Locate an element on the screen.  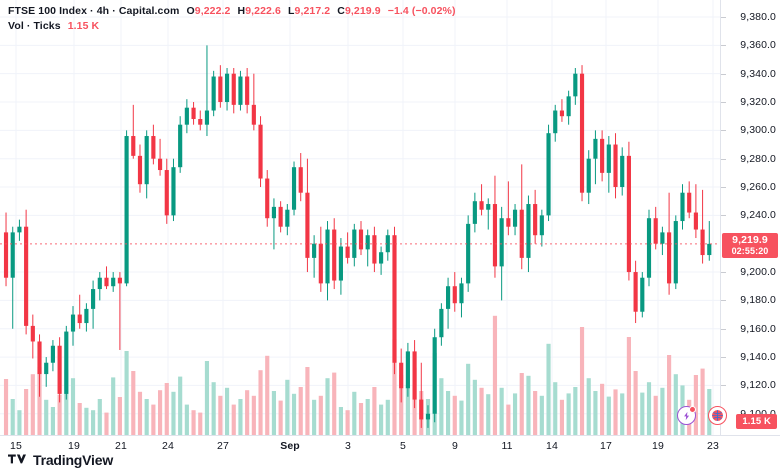
time-tick-label: 15 is located at coordinates (16, 446).